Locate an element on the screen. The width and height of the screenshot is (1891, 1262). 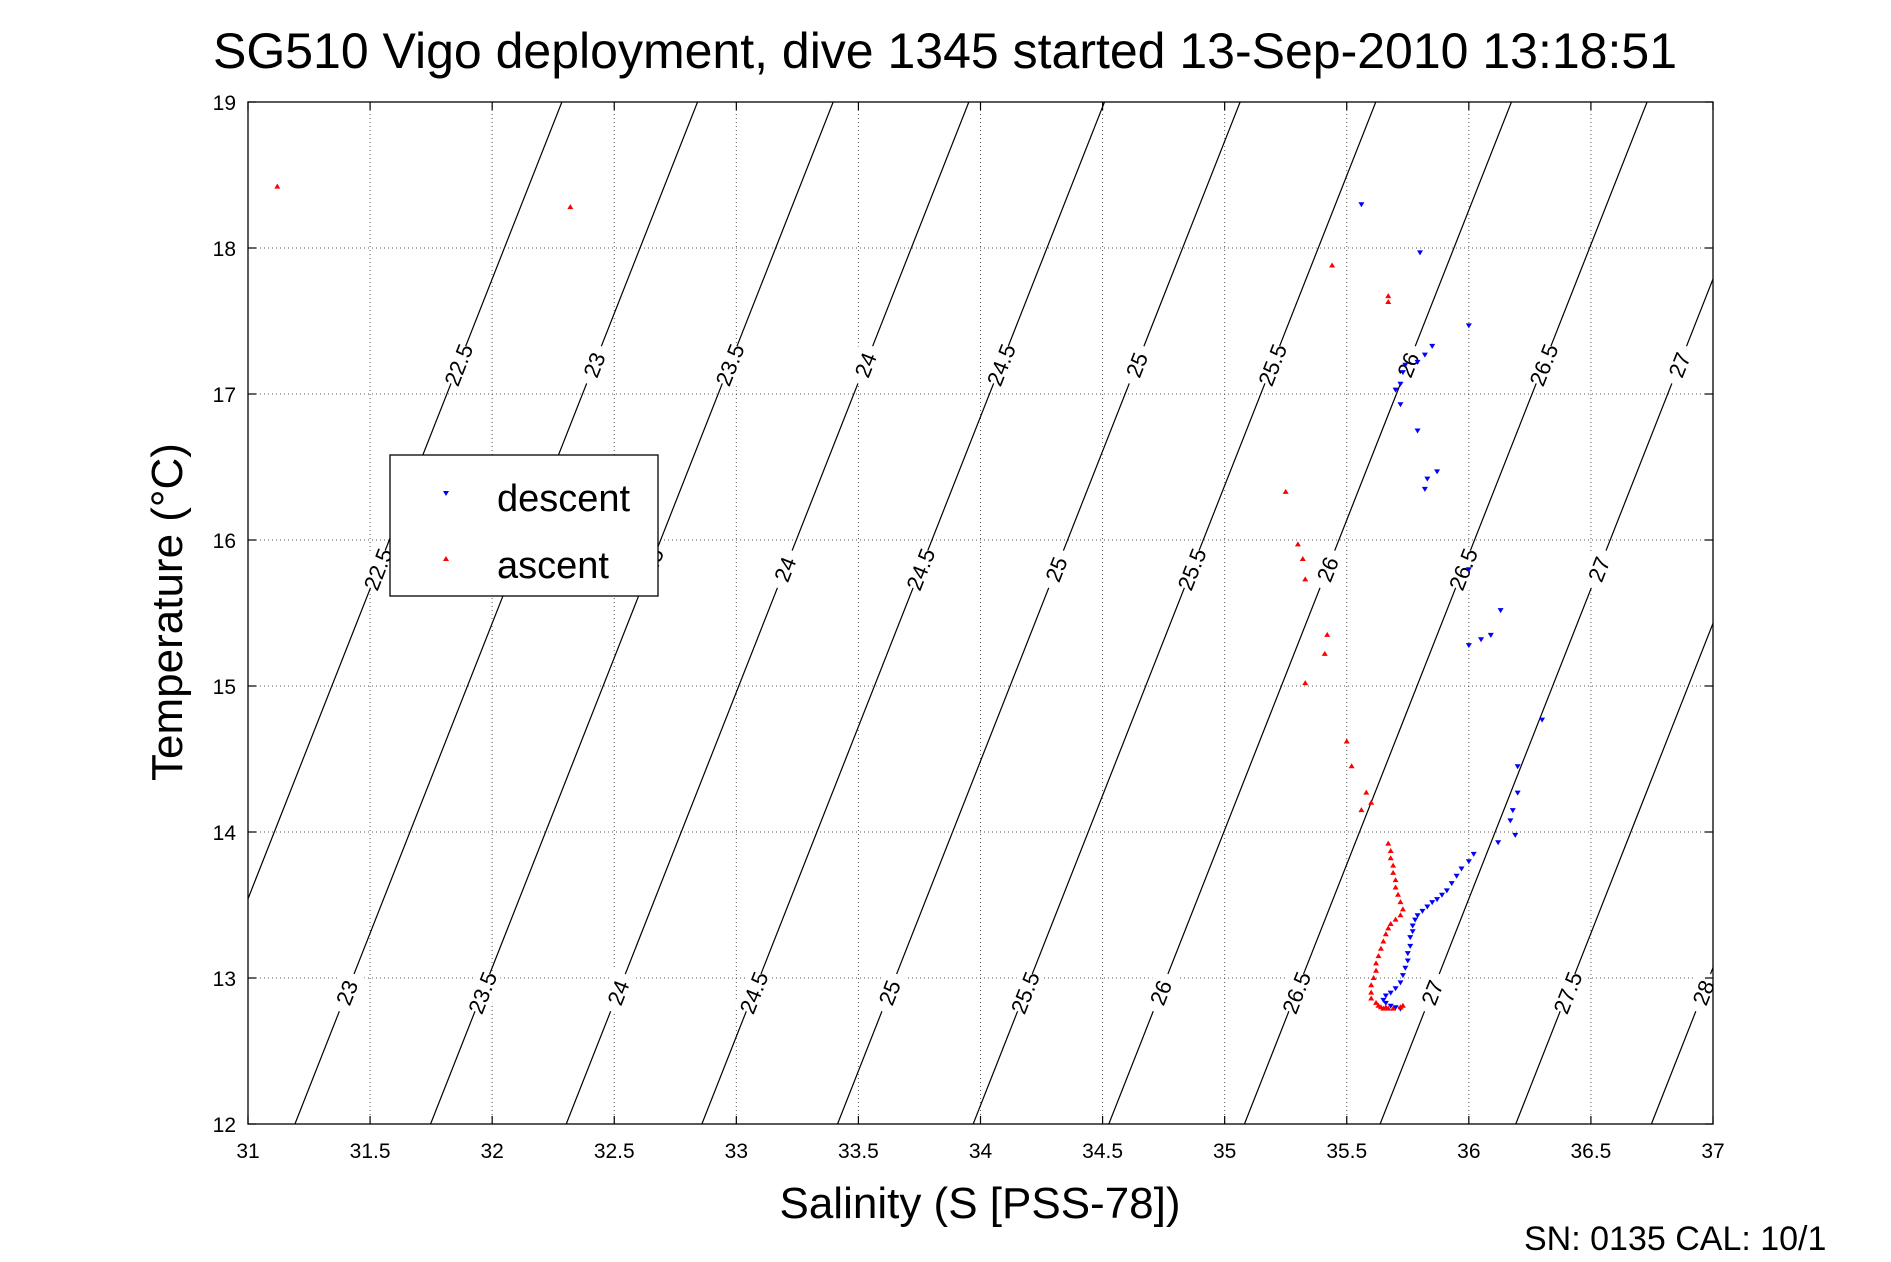
y-tick-label: 12 is located at coordinates (224, 1125).